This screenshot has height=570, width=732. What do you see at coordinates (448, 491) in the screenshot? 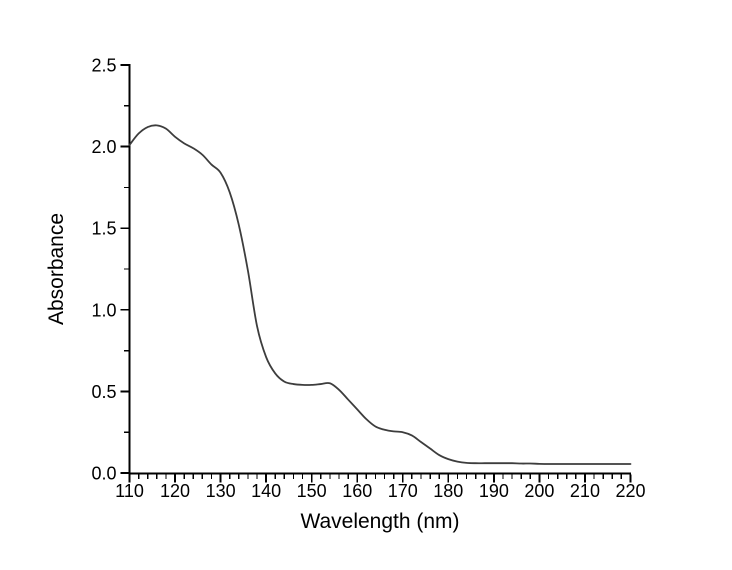
I see `x-tick-label: 180` at bounding box center [448, 491].